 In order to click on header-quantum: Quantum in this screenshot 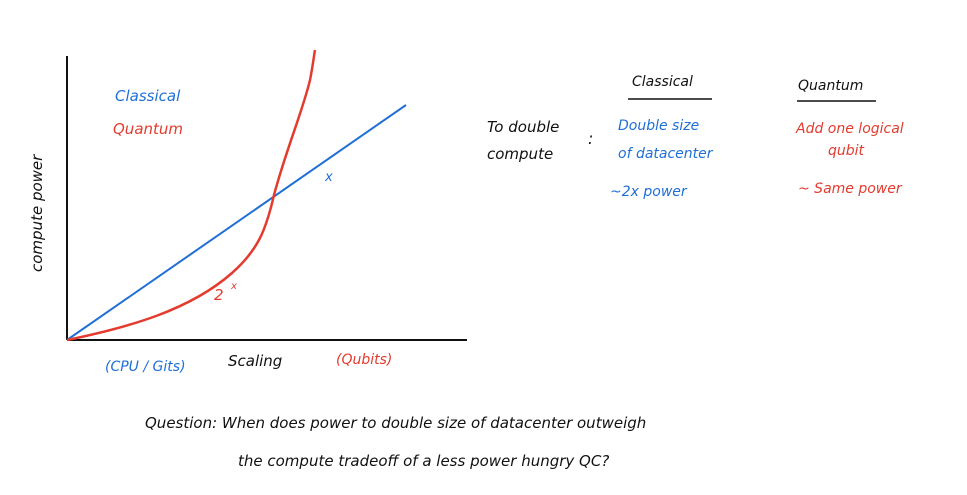, I will do `click(830, 86)`.